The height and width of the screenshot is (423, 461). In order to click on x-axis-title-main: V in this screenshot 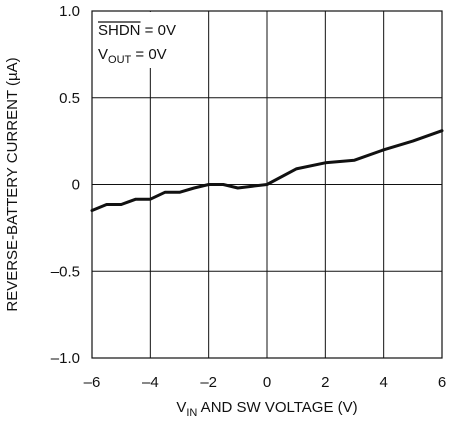, I will do `click(181, 407)`.